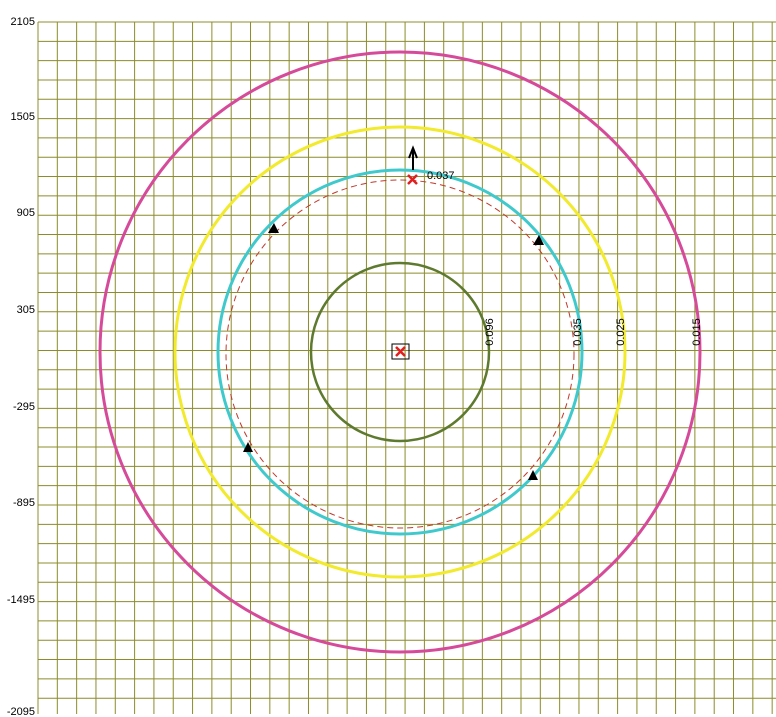 The height and width of the screenshot is (717, 776). Describe the element at coordinates (413, 157) in the screenshot. I see `arrow` at that location.